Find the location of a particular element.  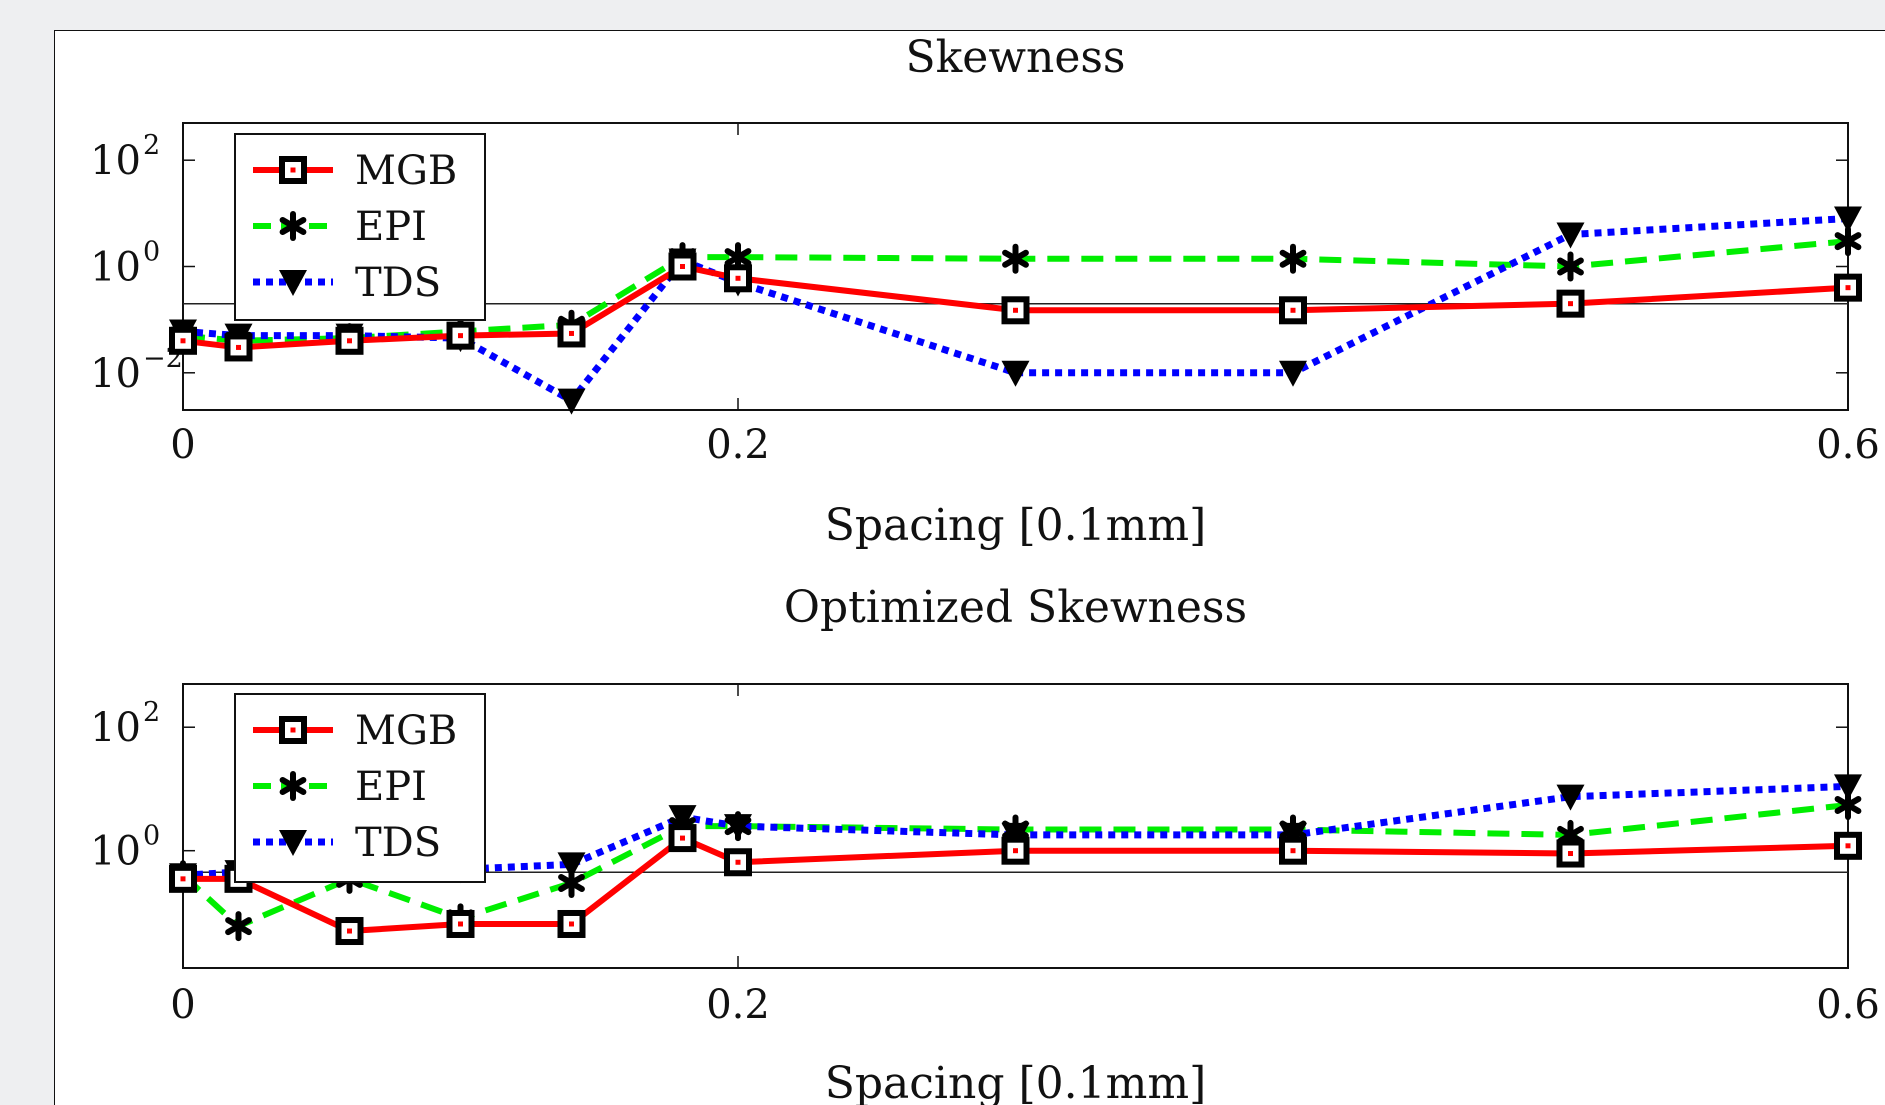

panel-2-series-mgb-point-5-dot is located at coordinates (682, 838).